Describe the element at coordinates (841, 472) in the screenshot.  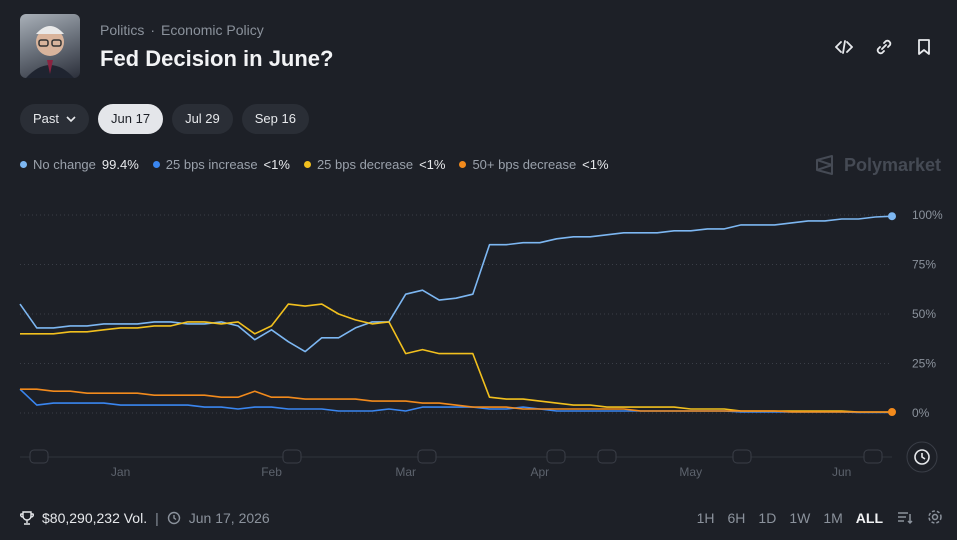
I see `x-tick-label: Jun` at that location.